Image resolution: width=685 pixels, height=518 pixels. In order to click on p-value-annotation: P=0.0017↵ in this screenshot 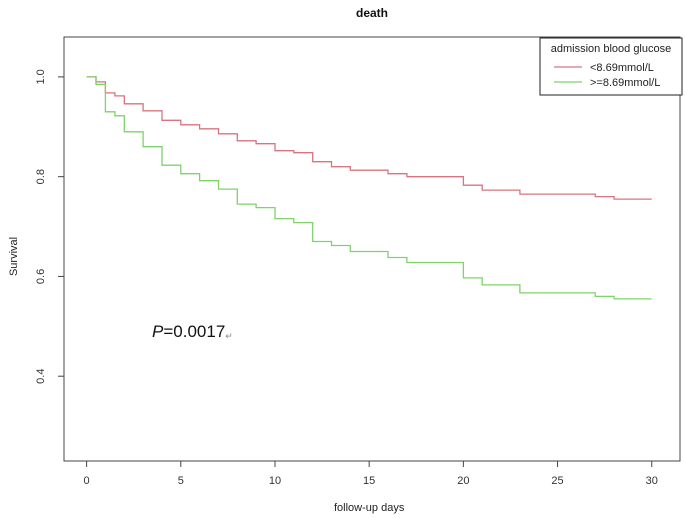, I will do `click(192, 331)`.